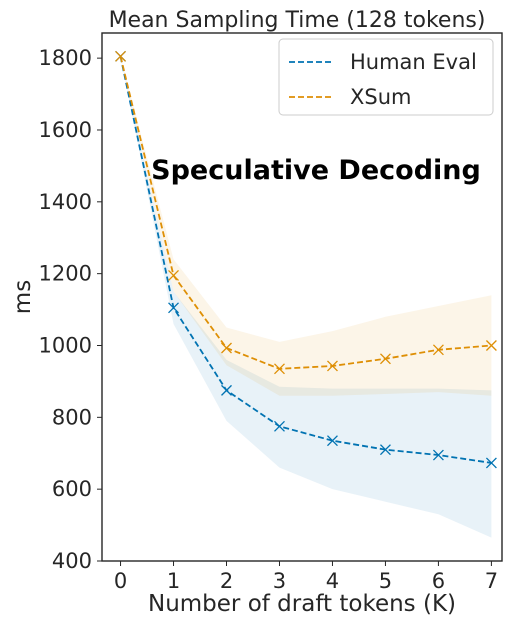 This screenshot has width=526, height=624. What do you see at coordinates (173, 581) in the screenshot?
I see `x-tick-label: 1` at bounding box center [173, 581].